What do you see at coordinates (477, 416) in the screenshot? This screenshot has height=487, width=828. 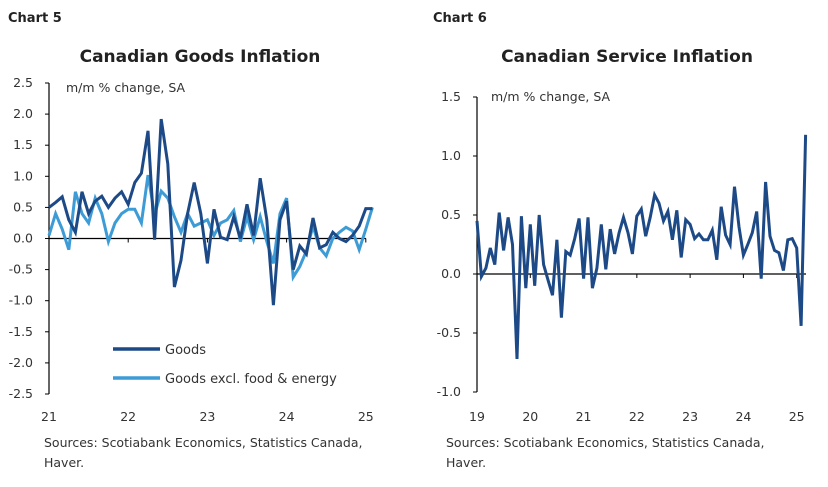 I see `x-tick-label: 19` at bounding box center [477, 416].